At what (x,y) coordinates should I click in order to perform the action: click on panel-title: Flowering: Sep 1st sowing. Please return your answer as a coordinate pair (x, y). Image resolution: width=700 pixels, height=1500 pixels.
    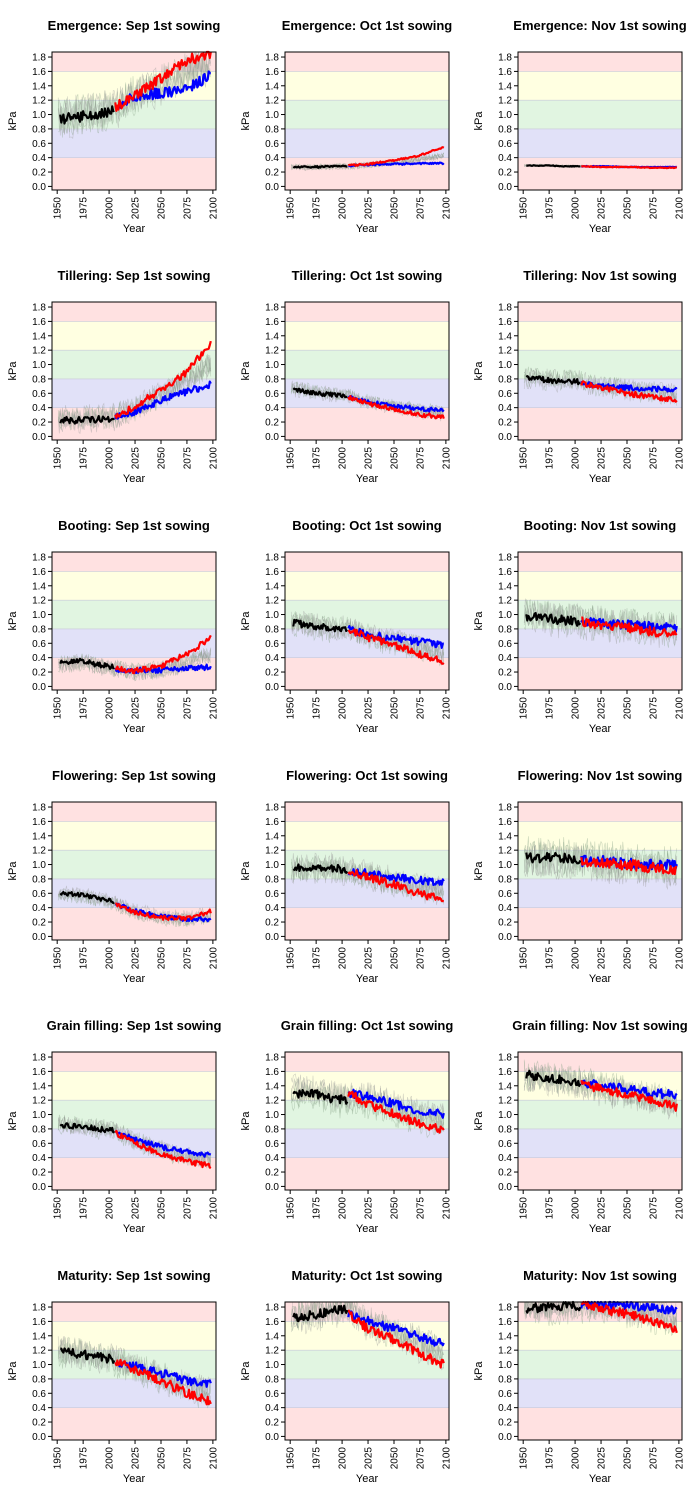
    Looking at the image, I should click on (134, 775).